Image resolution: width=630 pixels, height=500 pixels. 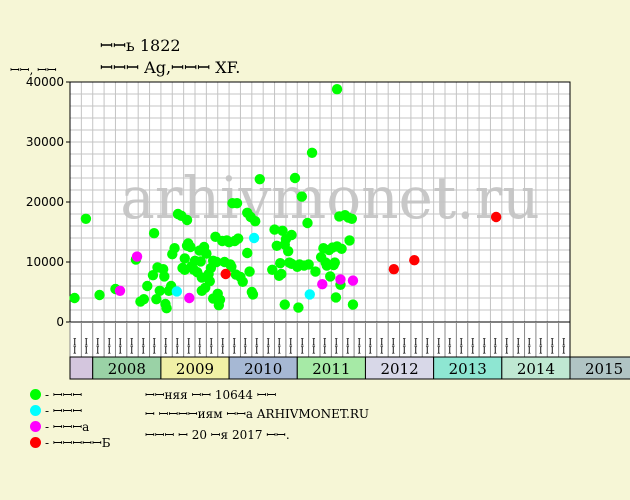 What do you see at coordinates (211, 395) in the screenshot?
I see `note-median-price: ꟷꟷняя ꟷꟷ 10644 ꟷꟷ` at bounding box center [211, 395].